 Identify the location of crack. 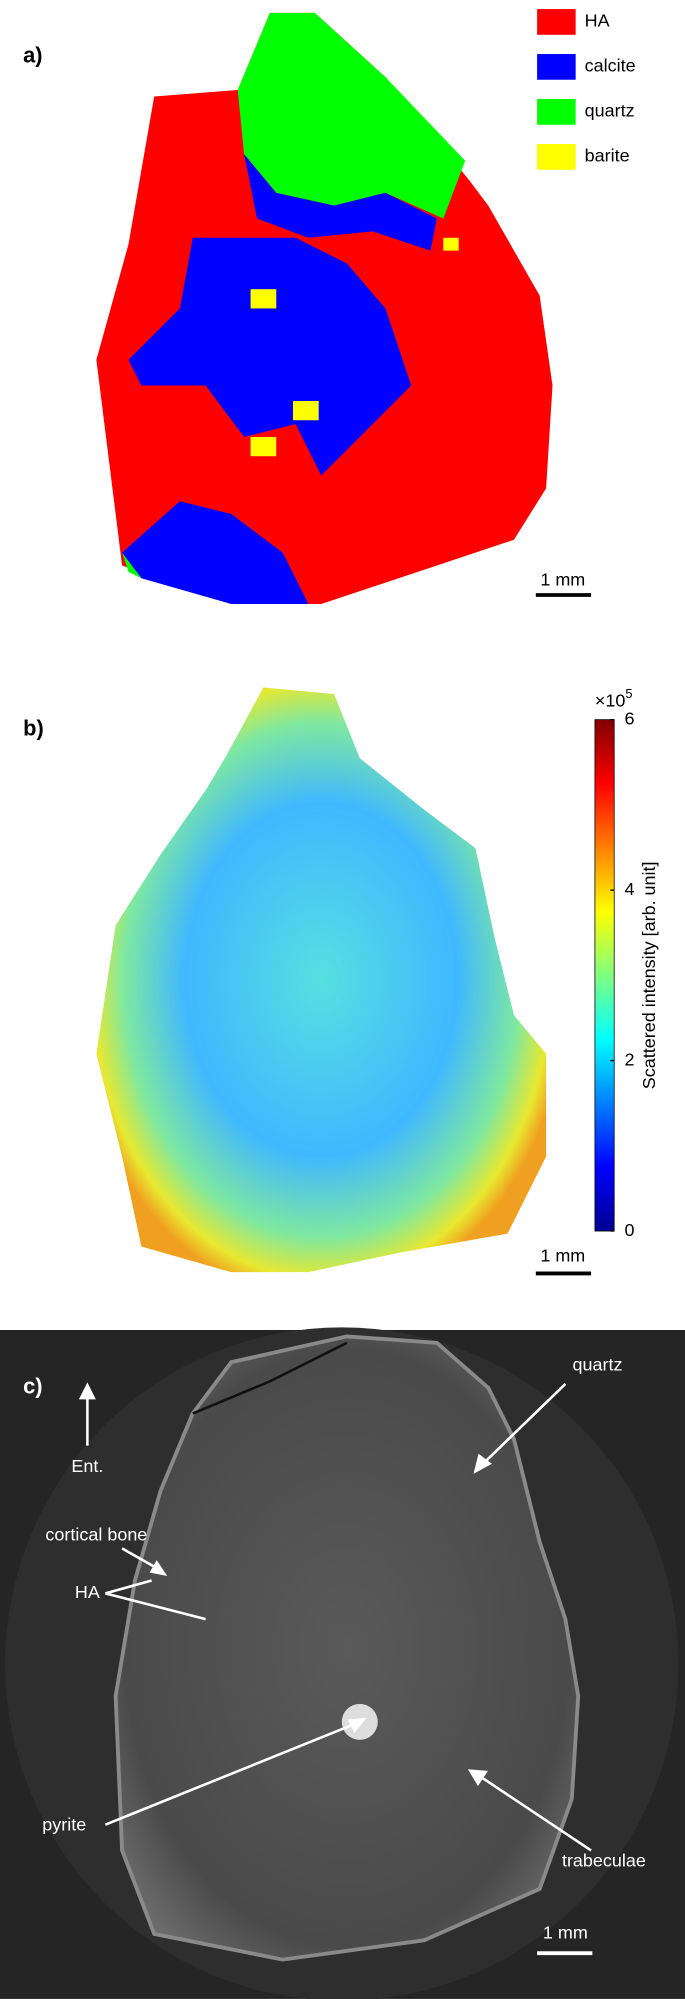
(270, 1378).